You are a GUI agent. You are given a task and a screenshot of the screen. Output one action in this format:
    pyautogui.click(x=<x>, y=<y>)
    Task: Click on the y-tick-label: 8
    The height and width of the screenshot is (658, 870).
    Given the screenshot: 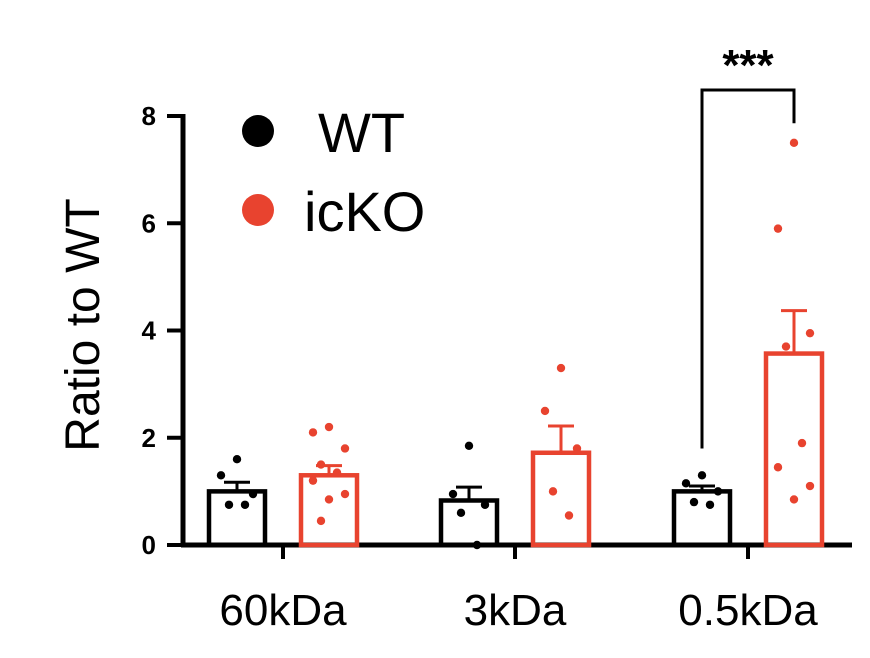 What is the action you would take?
    pyautogui.click(x=149, y=116)
    